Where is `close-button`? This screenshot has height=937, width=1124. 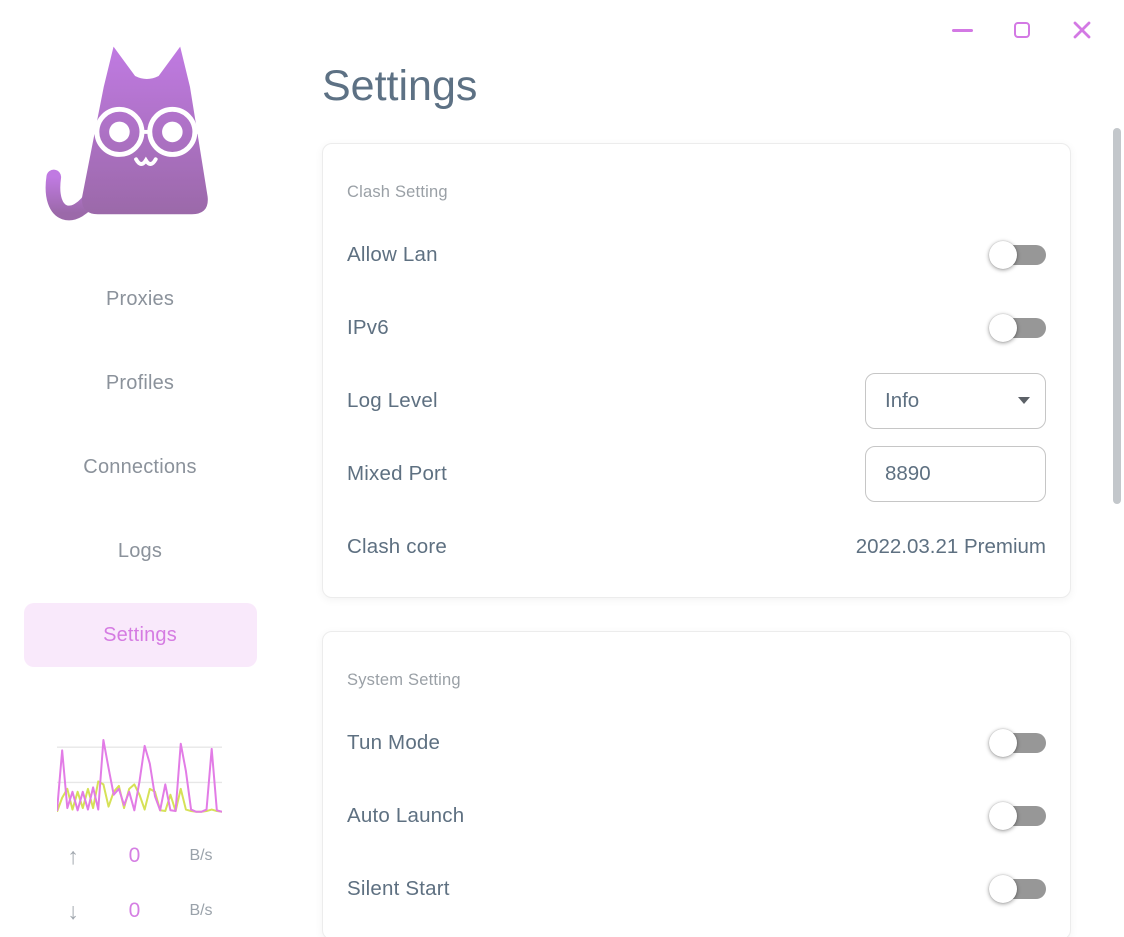 close-button is located at coordinates (1082, 30).